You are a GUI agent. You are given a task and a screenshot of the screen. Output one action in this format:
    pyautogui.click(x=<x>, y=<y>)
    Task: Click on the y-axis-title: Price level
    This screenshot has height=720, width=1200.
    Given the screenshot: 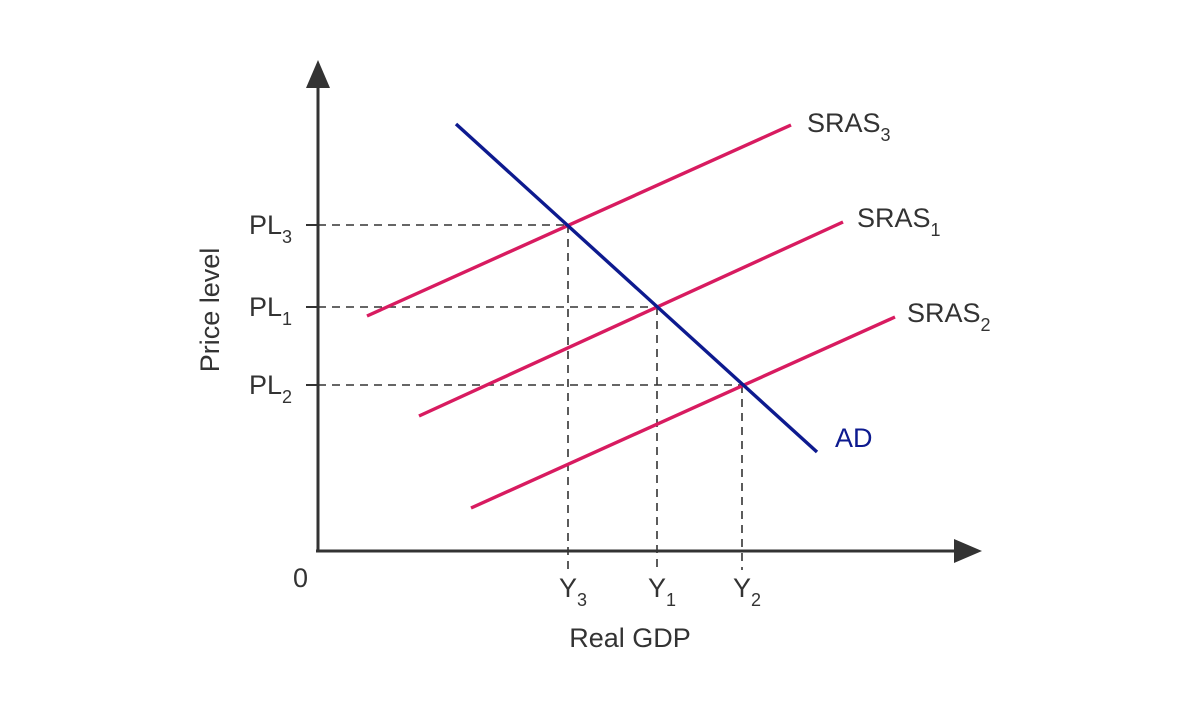 What is the action you would take?
    pyautogui.click(x=210, y=310)
    